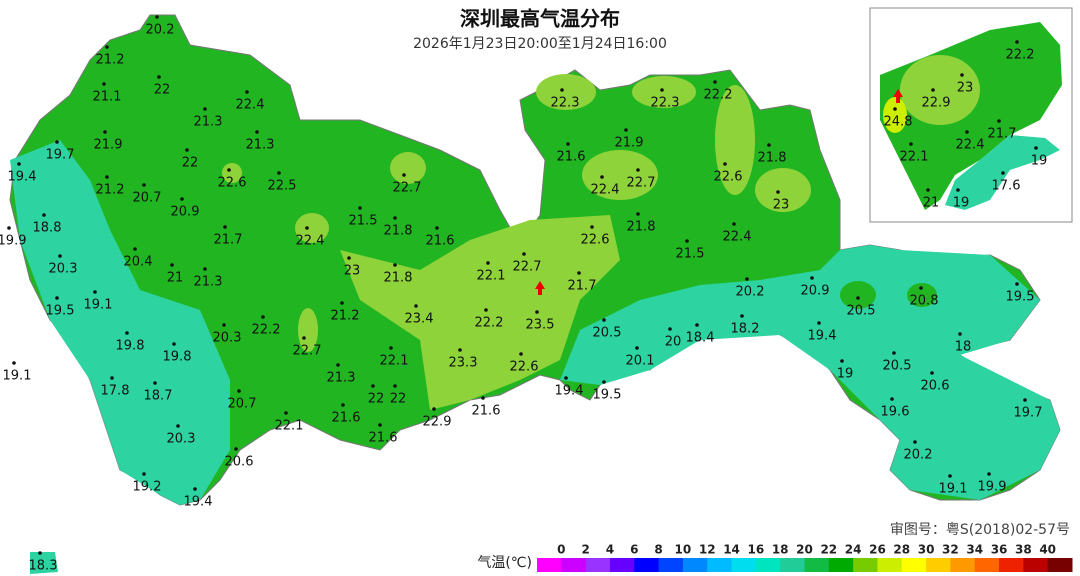  I want to click on station-value: 18.4, so click(700, 338).